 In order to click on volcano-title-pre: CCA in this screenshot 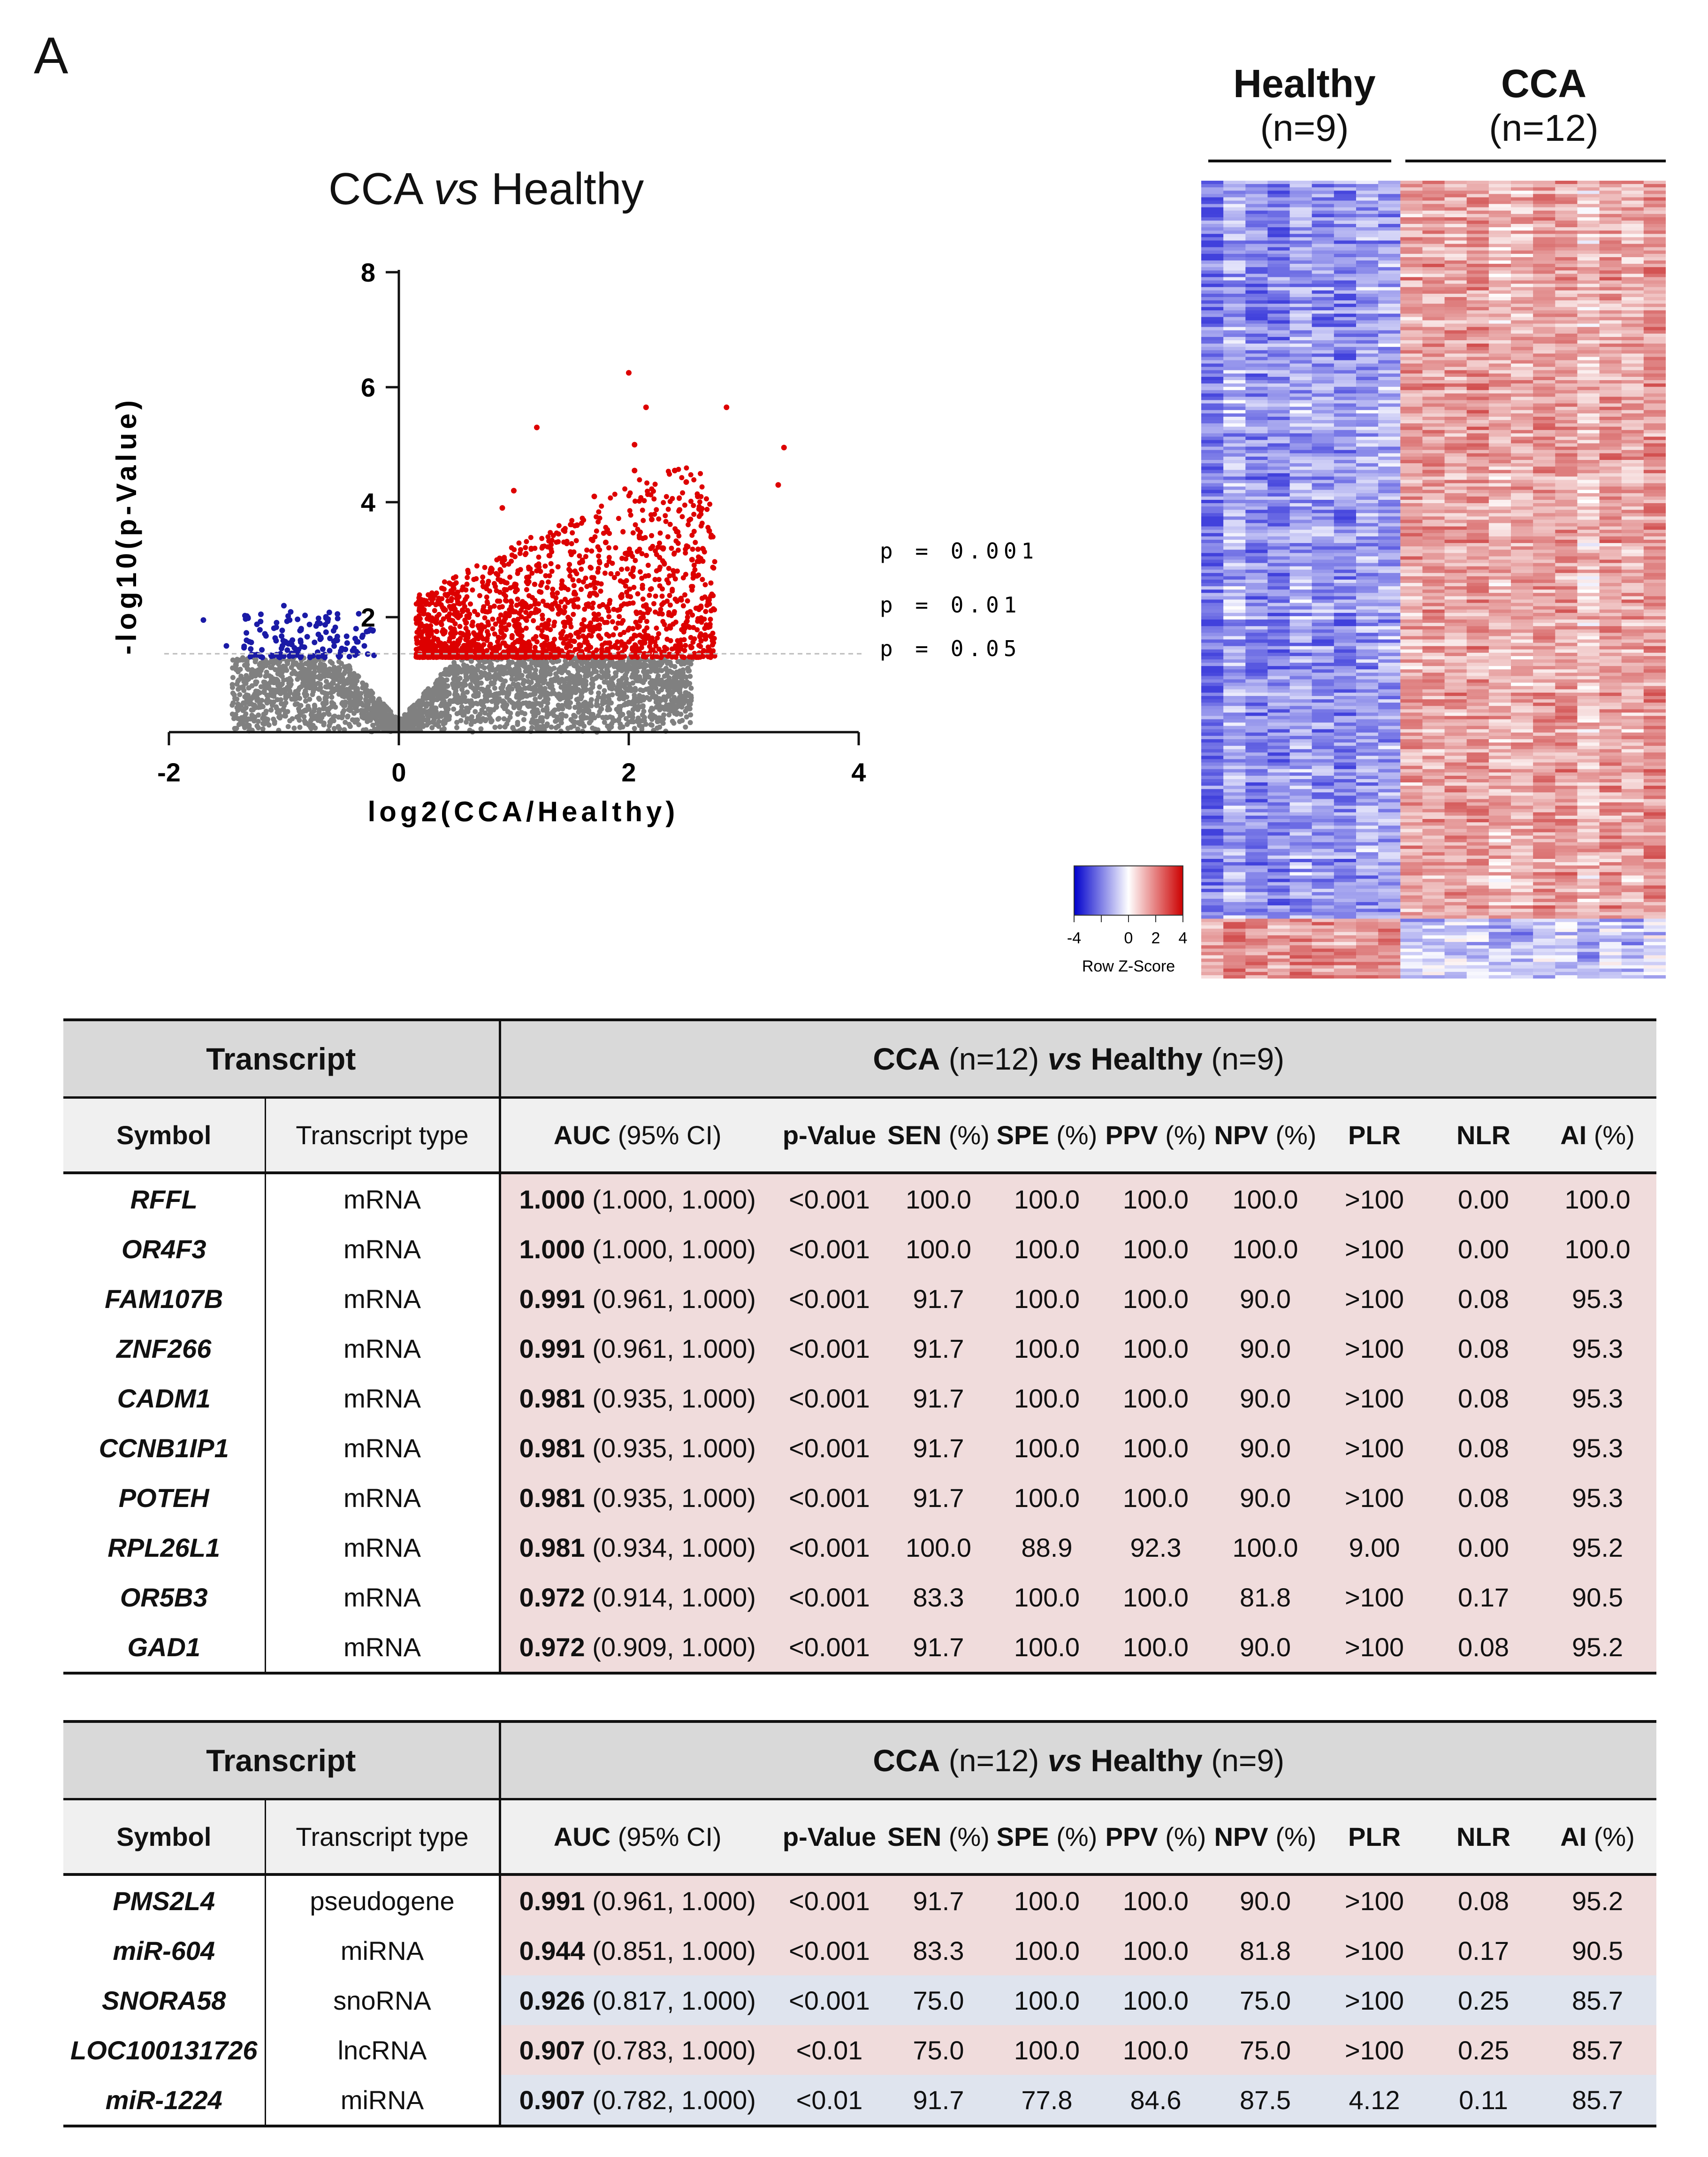, I will do `click(381, 189)`.